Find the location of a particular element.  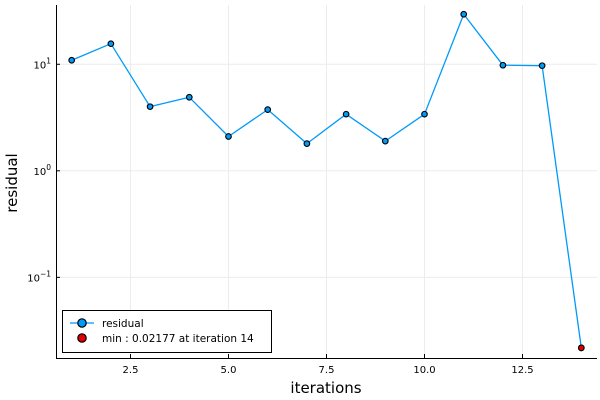

y-tick-label: 10¹ is located at coordinates (42, 63).